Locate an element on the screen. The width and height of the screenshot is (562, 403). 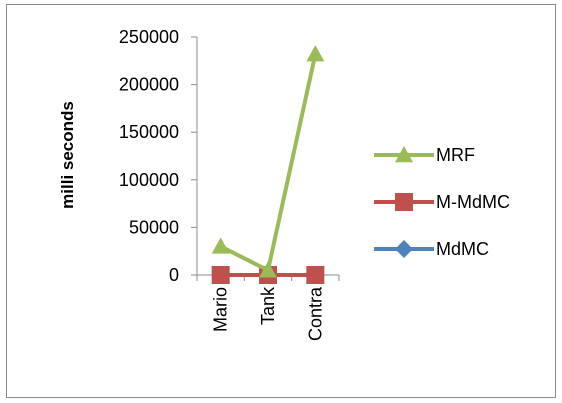
y-tick-label: 0 is located at coordinates (174, 275).